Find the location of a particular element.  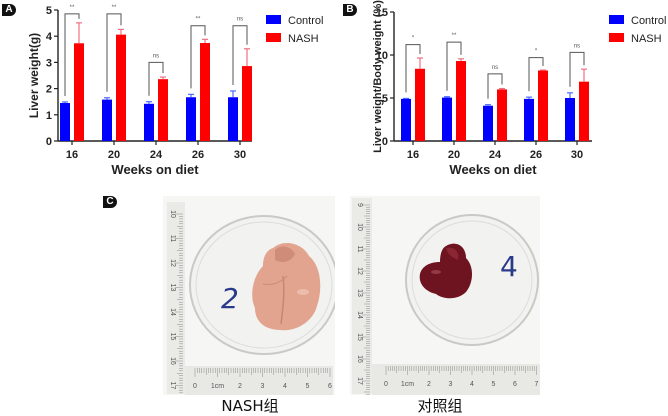

ruler-label: 2 is located at coordinates (240, 386).